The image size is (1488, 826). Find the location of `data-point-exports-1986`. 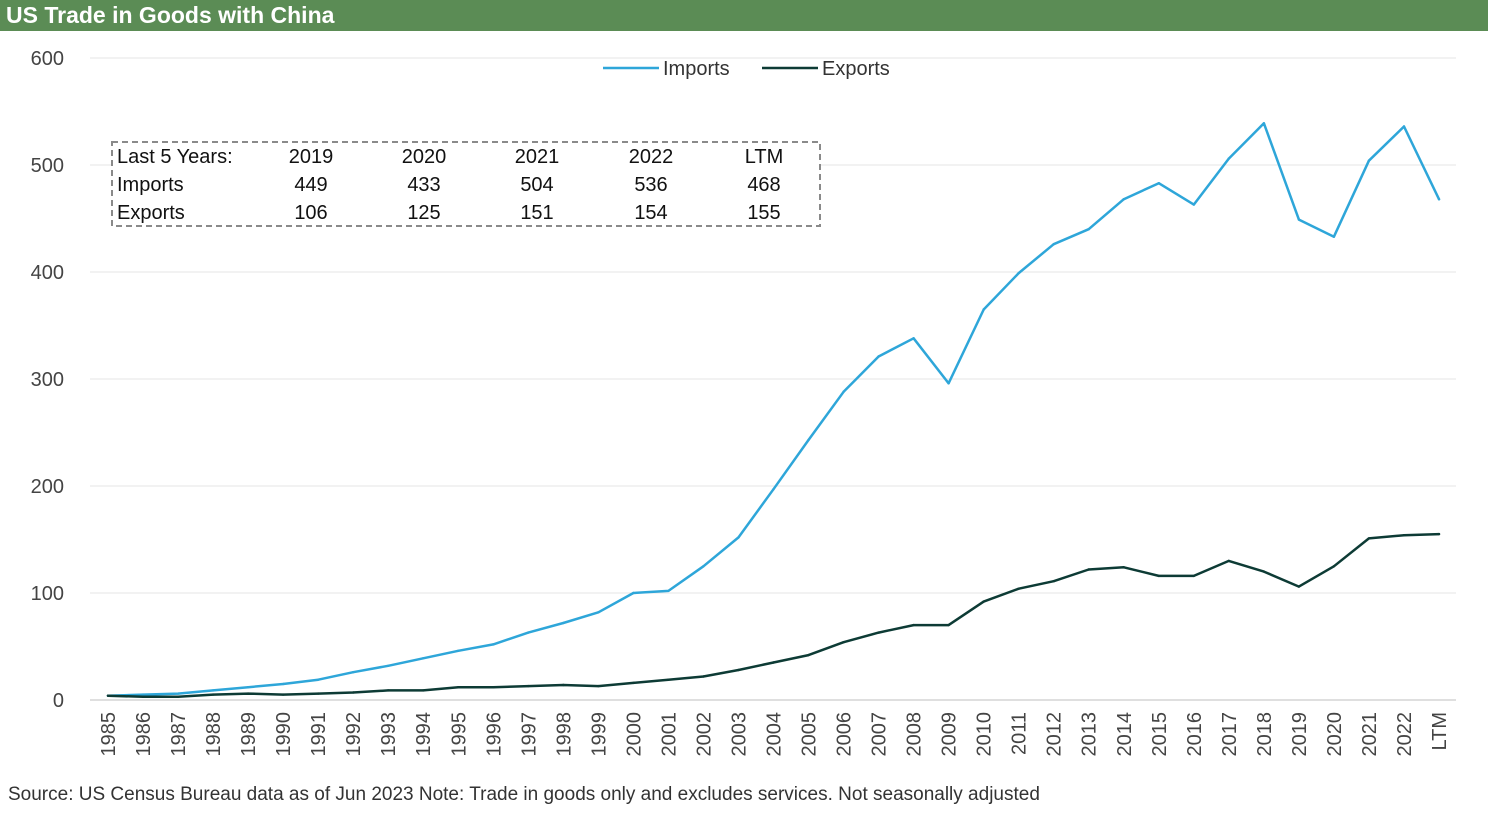

data-point-exports-1986 is located at coordinates (143, 696).